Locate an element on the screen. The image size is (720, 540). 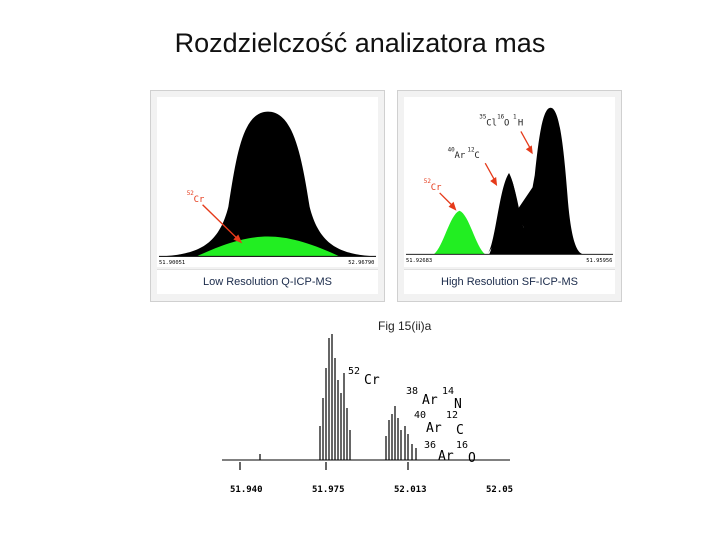
arc-mass1: 40 is located at coordinates (420, 415).